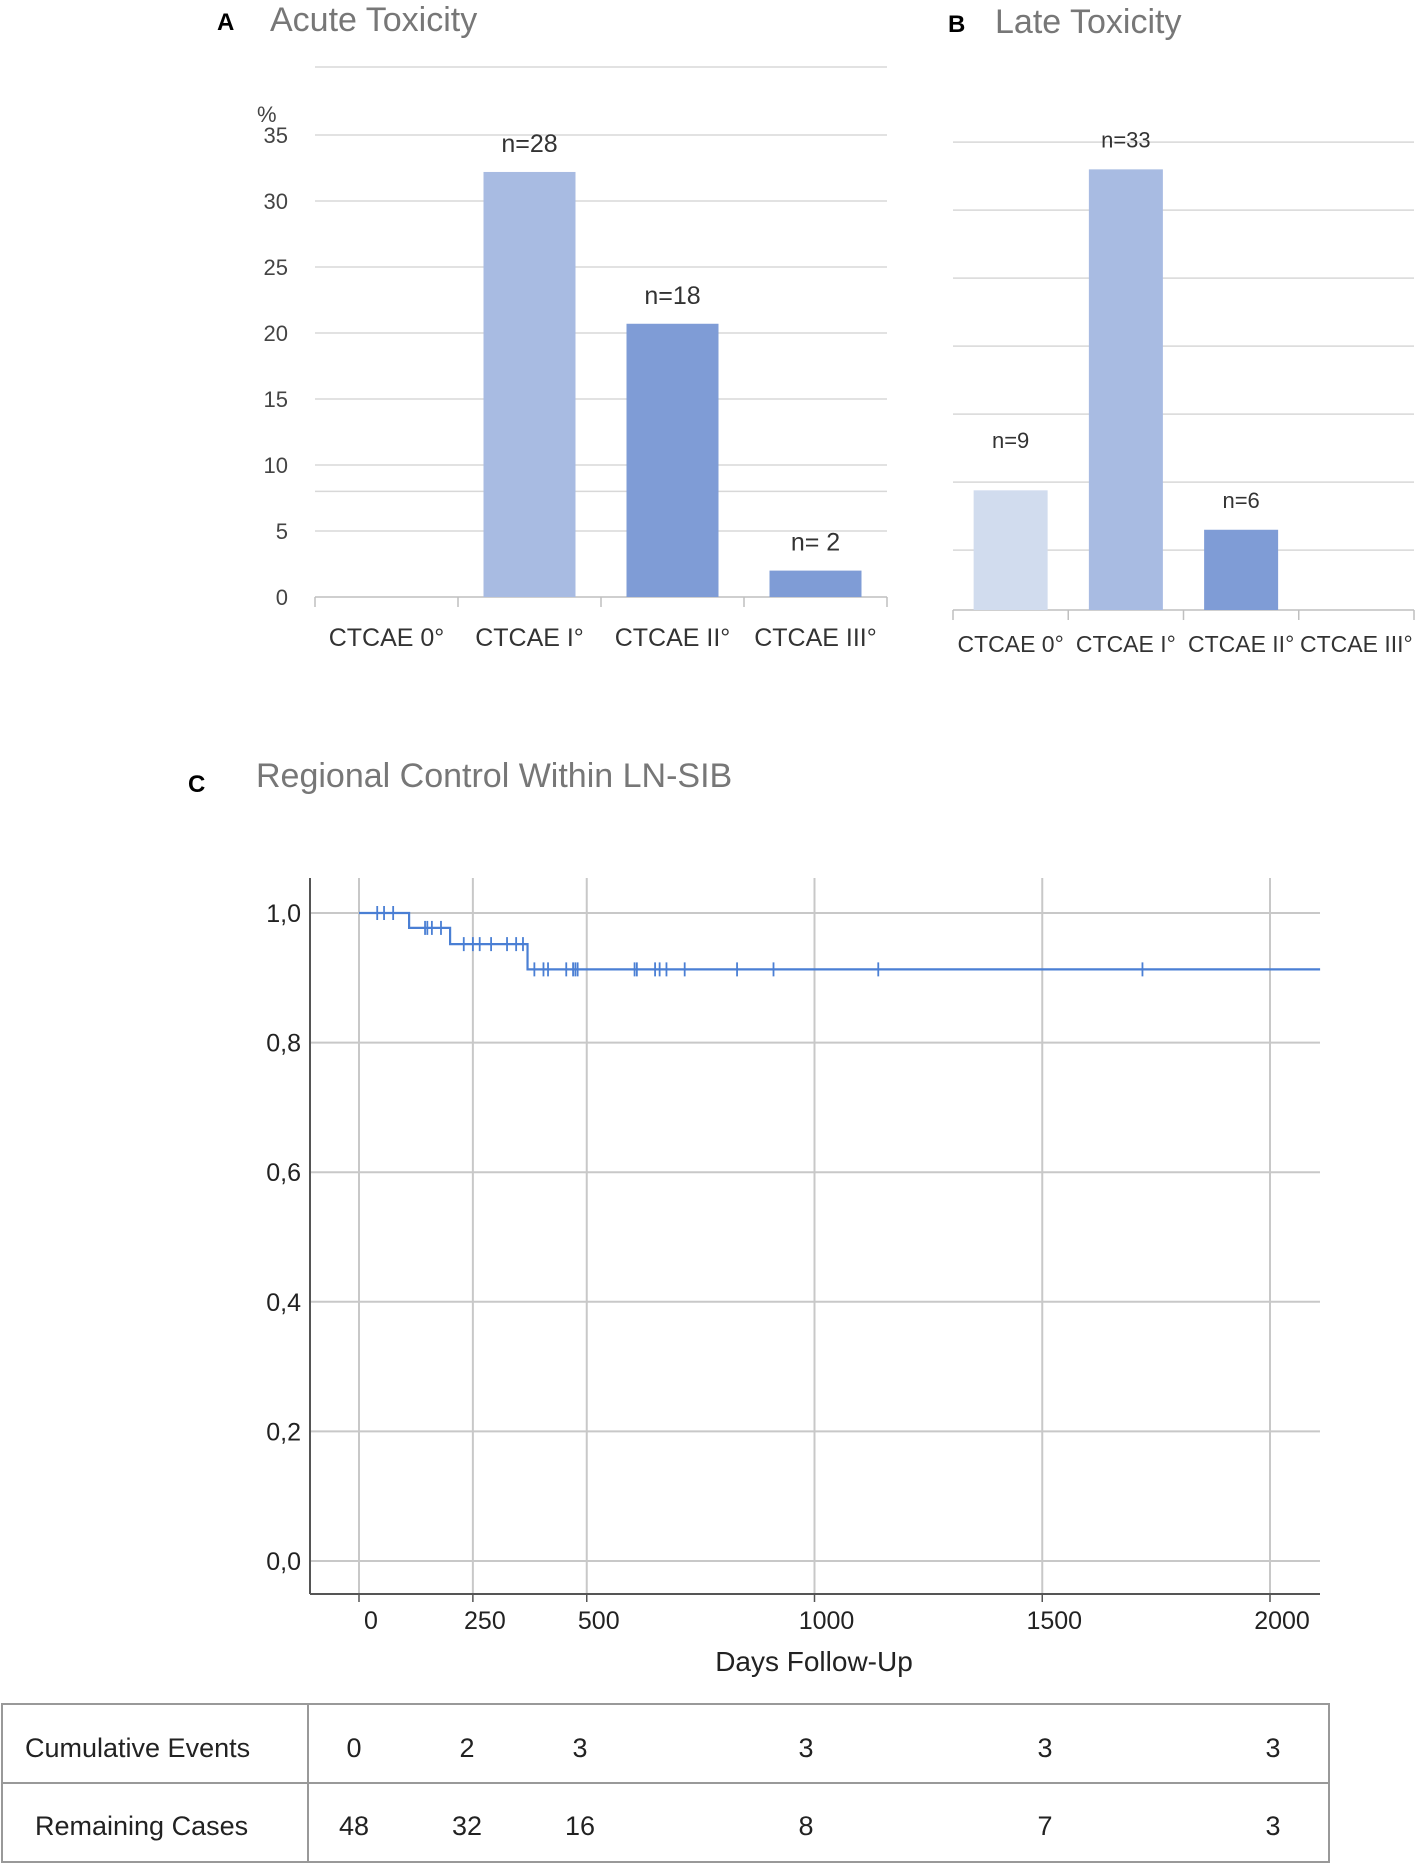  What do you see at coordinates (1282, 1621) in the screenshot?
I see `panel-c-x-tick-label: 2000` at bounding box center [1282, 1621].